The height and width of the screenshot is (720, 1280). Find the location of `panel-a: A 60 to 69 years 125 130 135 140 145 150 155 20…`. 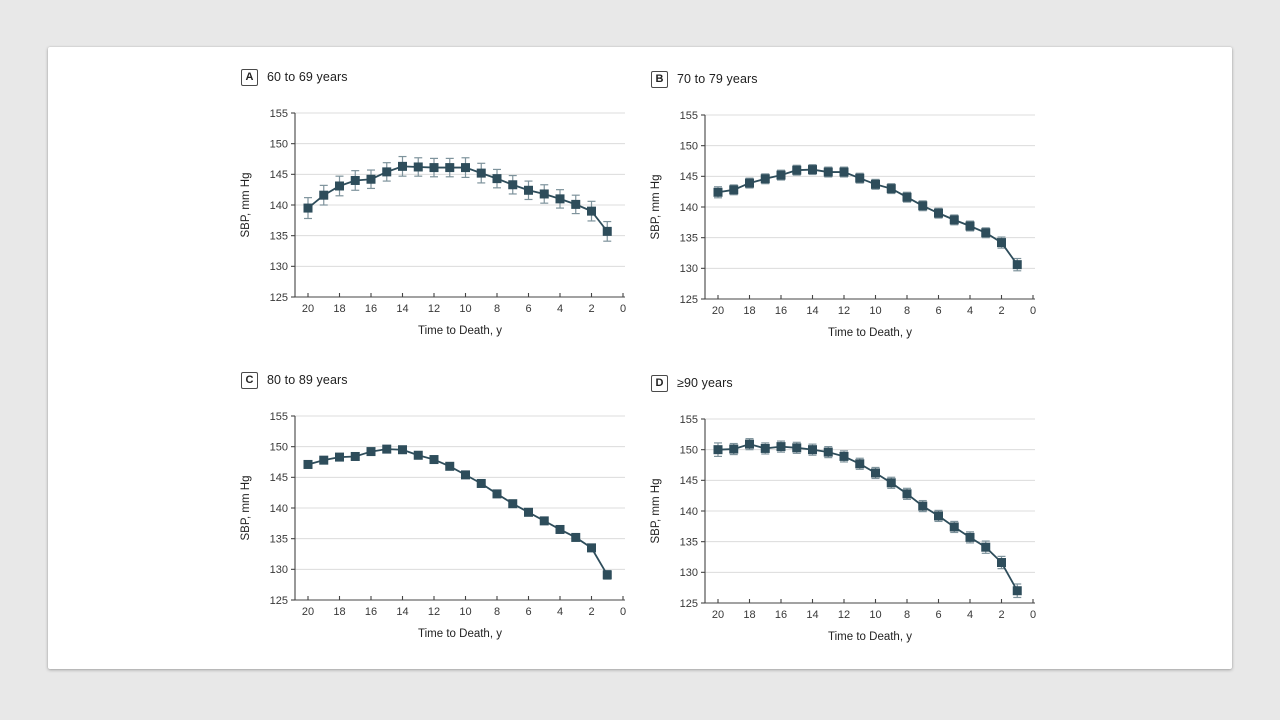

panel-a: A 60 to 69 years 125 130 135 140 145 150 155 20… is located at coordinates (446, 218).